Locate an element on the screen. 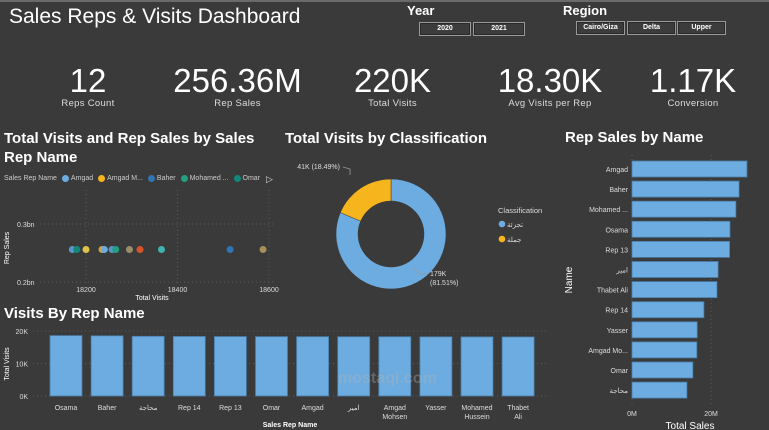 The width and height of the screenshot is (769, 430). category-label: Mohsen is located at coordinates (394, 417).